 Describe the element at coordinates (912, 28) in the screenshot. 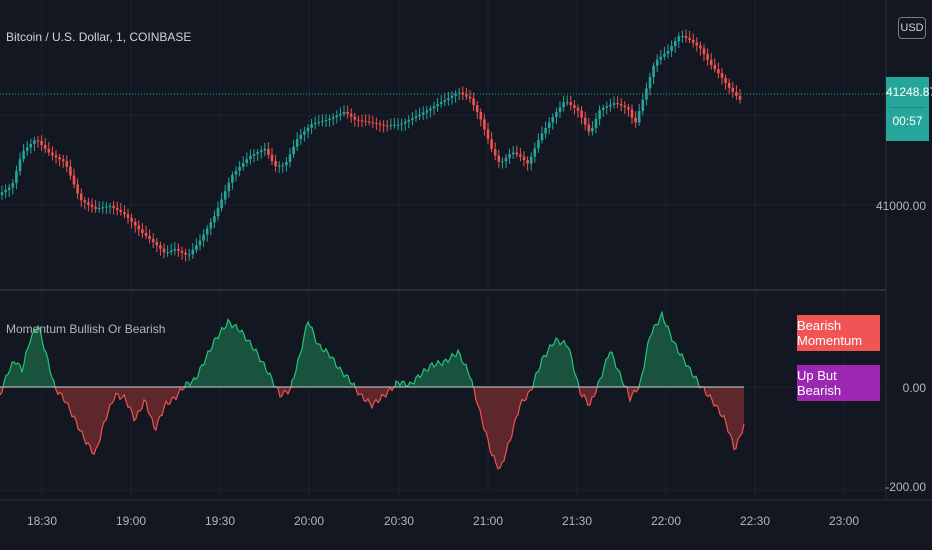

I see `currency-button: USD` at that location.